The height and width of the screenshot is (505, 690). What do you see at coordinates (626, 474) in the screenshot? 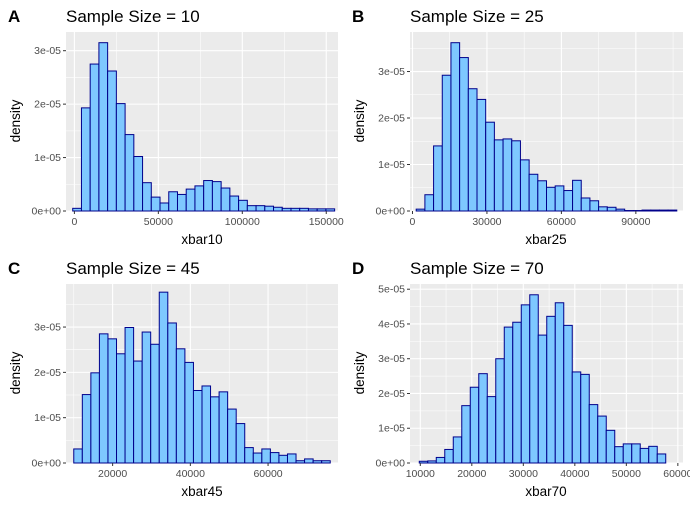
I see `x-tick-label: 50000` at bounding box center [626, 474].